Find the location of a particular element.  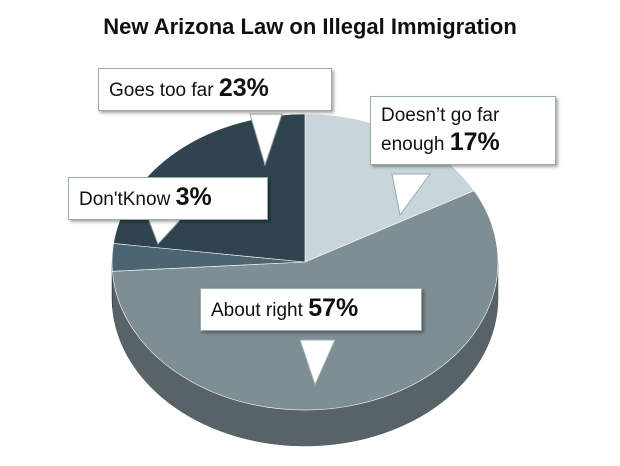

callout: Doesn’t go far enough 17% is located at coordinates (463, 130).